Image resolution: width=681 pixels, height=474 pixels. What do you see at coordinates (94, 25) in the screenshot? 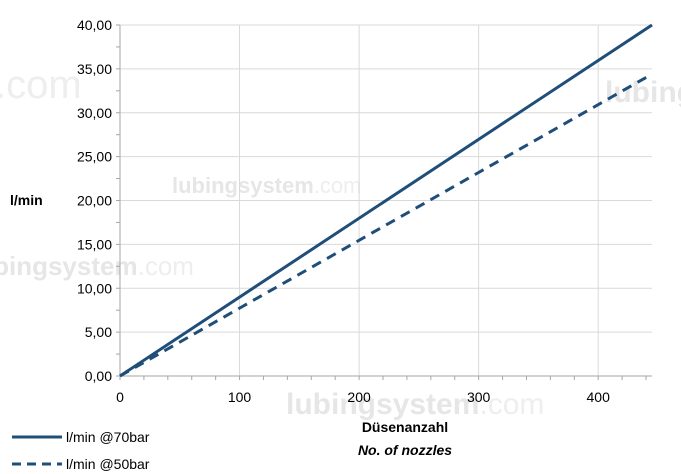
I see `y-tick-label: 40,00` at bounding box center [94, 25].